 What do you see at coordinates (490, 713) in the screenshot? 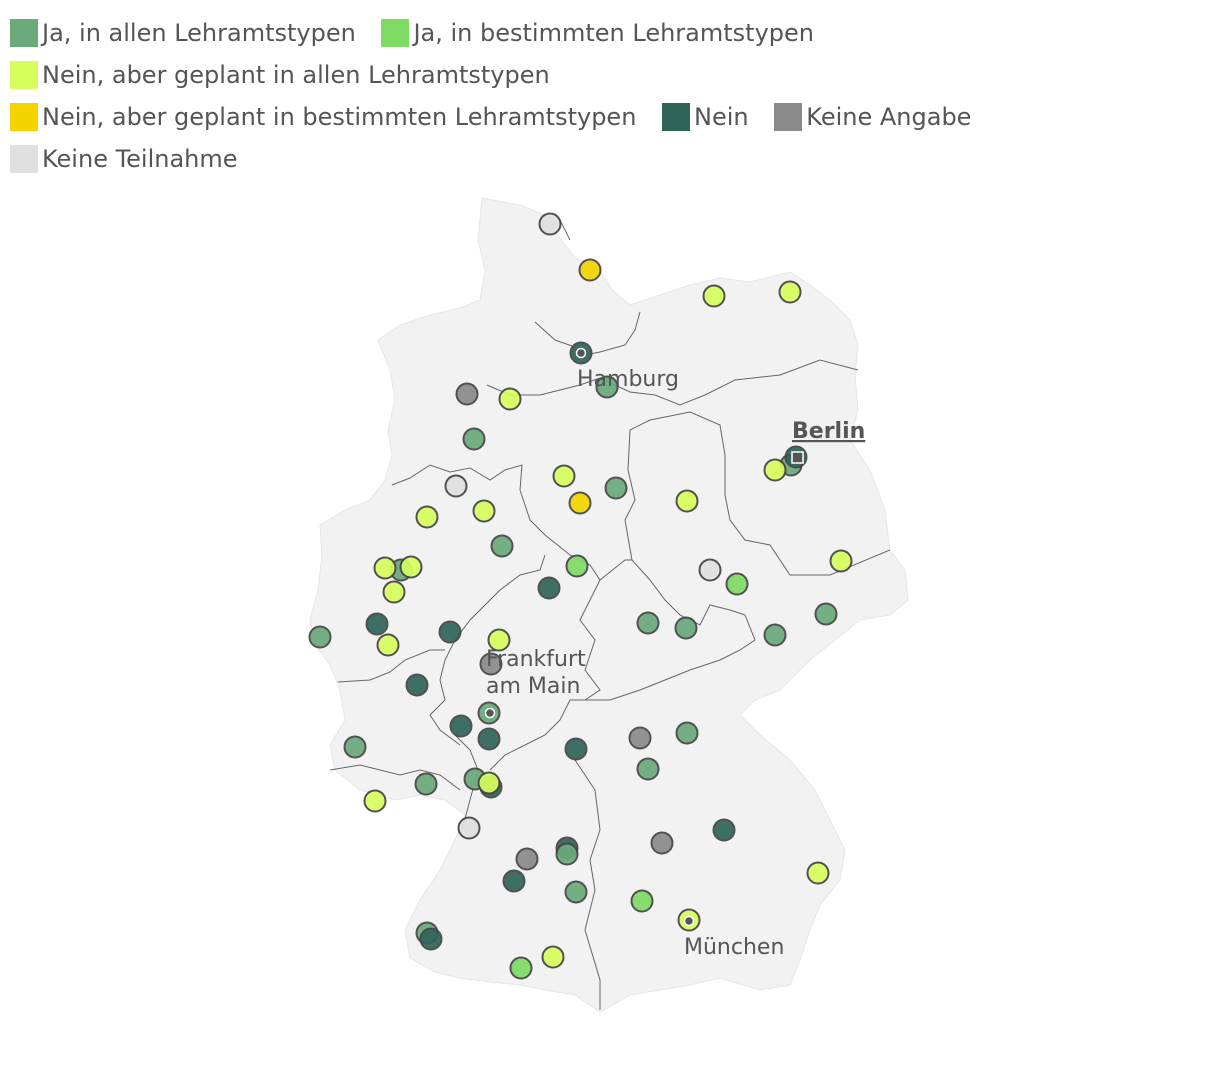
I see `frankfurt-city-dot` at bounding box center [490, 713].